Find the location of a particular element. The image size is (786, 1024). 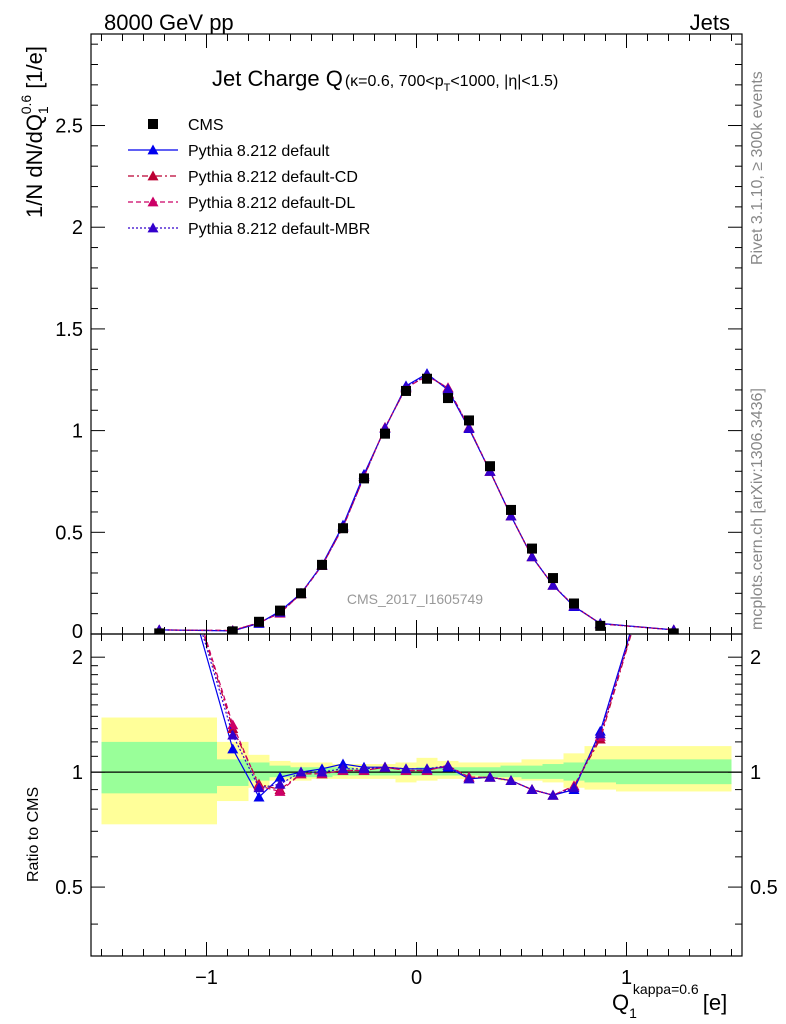

y-tick-label: 0.5 is located at coordinates (69, 533).